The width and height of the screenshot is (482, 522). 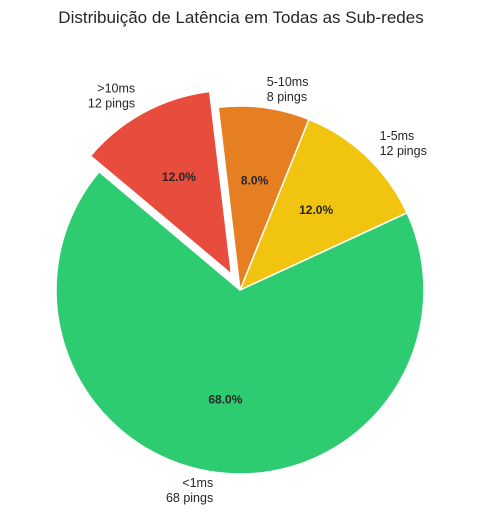 I want to click on slice-category: <1ms, so click(x=197, y=483).